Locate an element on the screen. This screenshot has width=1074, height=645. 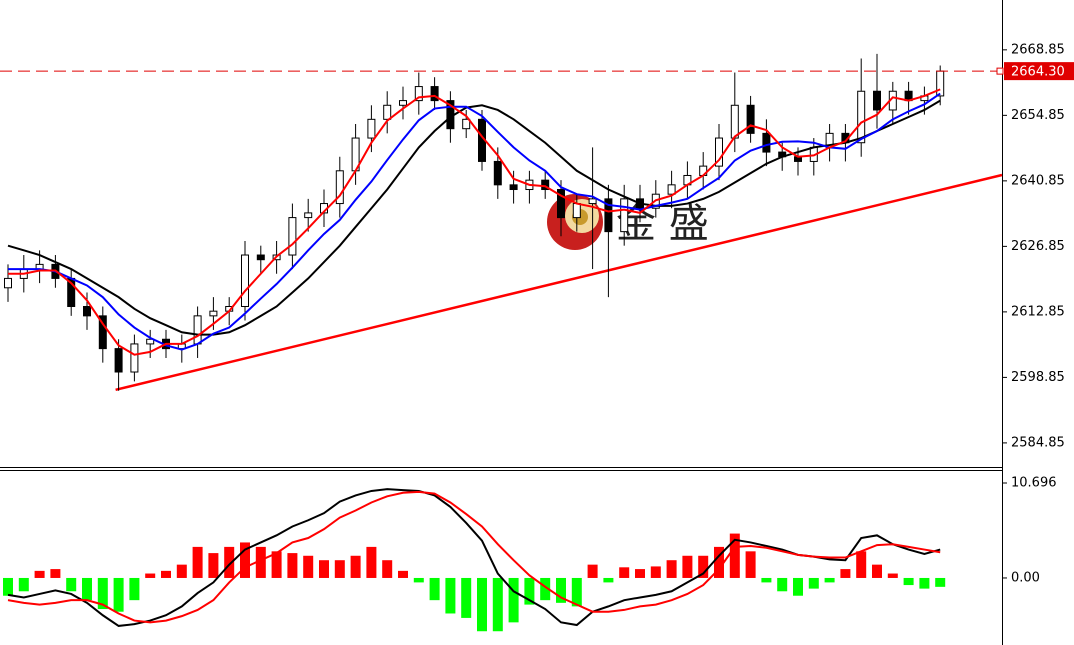
current-price-label: 2664.30 is located at coordinates (1038, 72).